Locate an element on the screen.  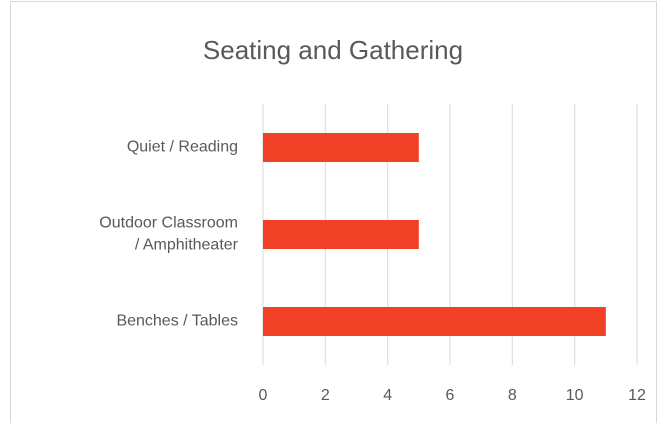
y-tick-label: Outdoor Classroom / Amphitheater is located at coordinates (168, 234).